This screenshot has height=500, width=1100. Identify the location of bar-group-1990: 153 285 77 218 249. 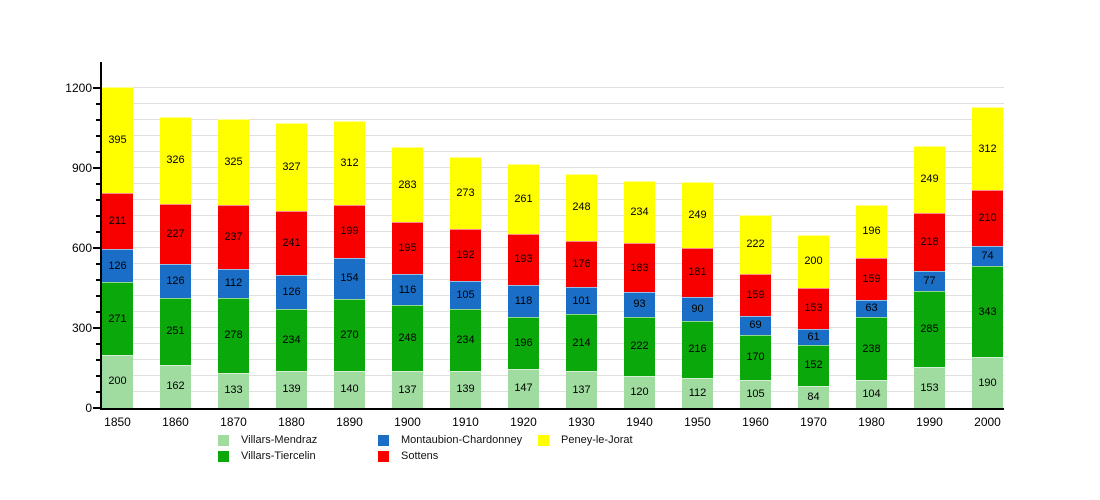
(929, 235).